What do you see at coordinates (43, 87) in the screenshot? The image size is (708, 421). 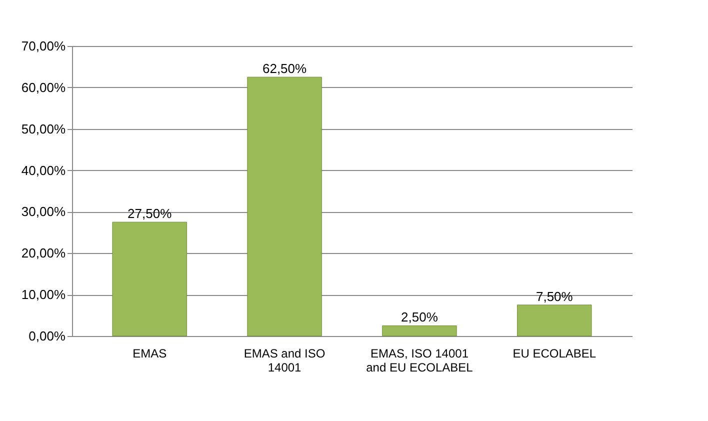 I see `y-tick-label: 60,00%` at bounding box center [43, 87].